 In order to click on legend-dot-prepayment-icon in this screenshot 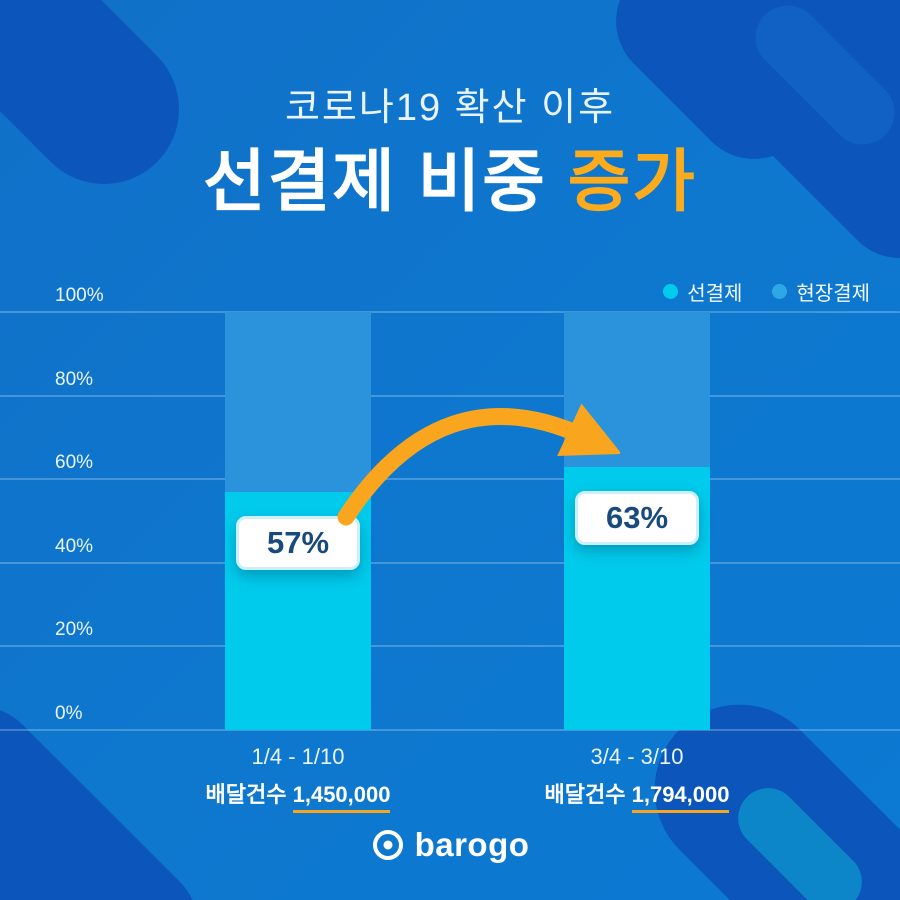, I will do `click(671, 291)`.